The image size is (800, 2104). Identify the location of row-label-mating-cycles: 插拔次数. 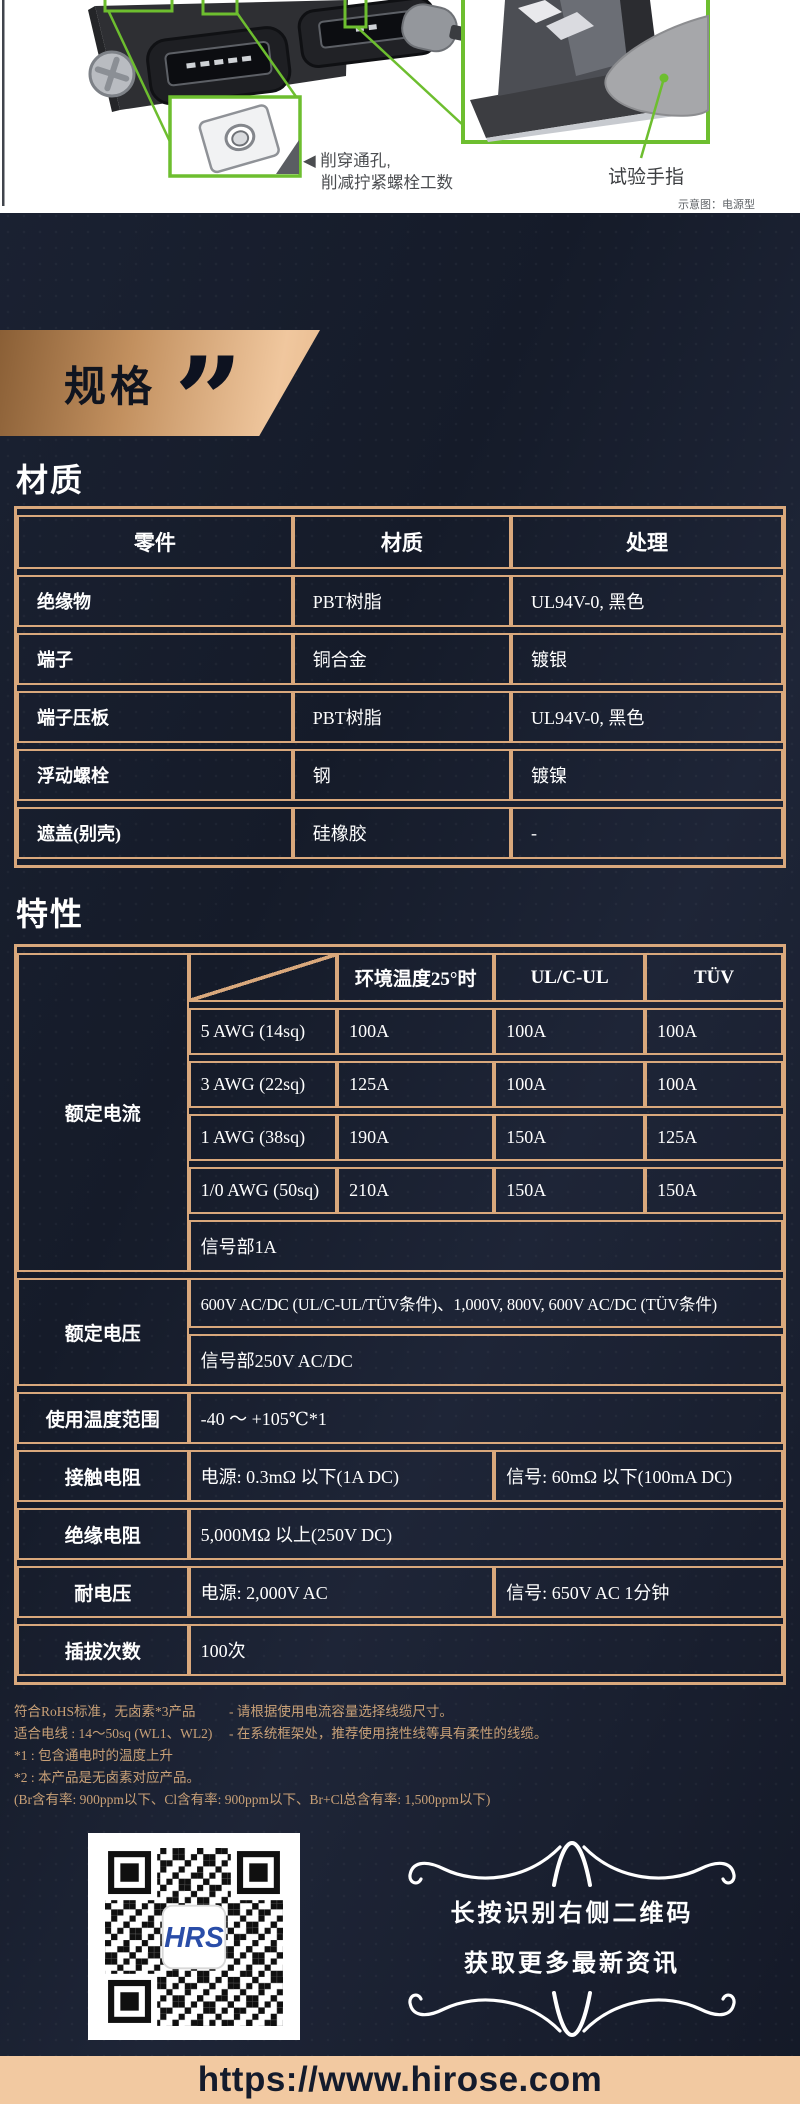
(103, 1650).